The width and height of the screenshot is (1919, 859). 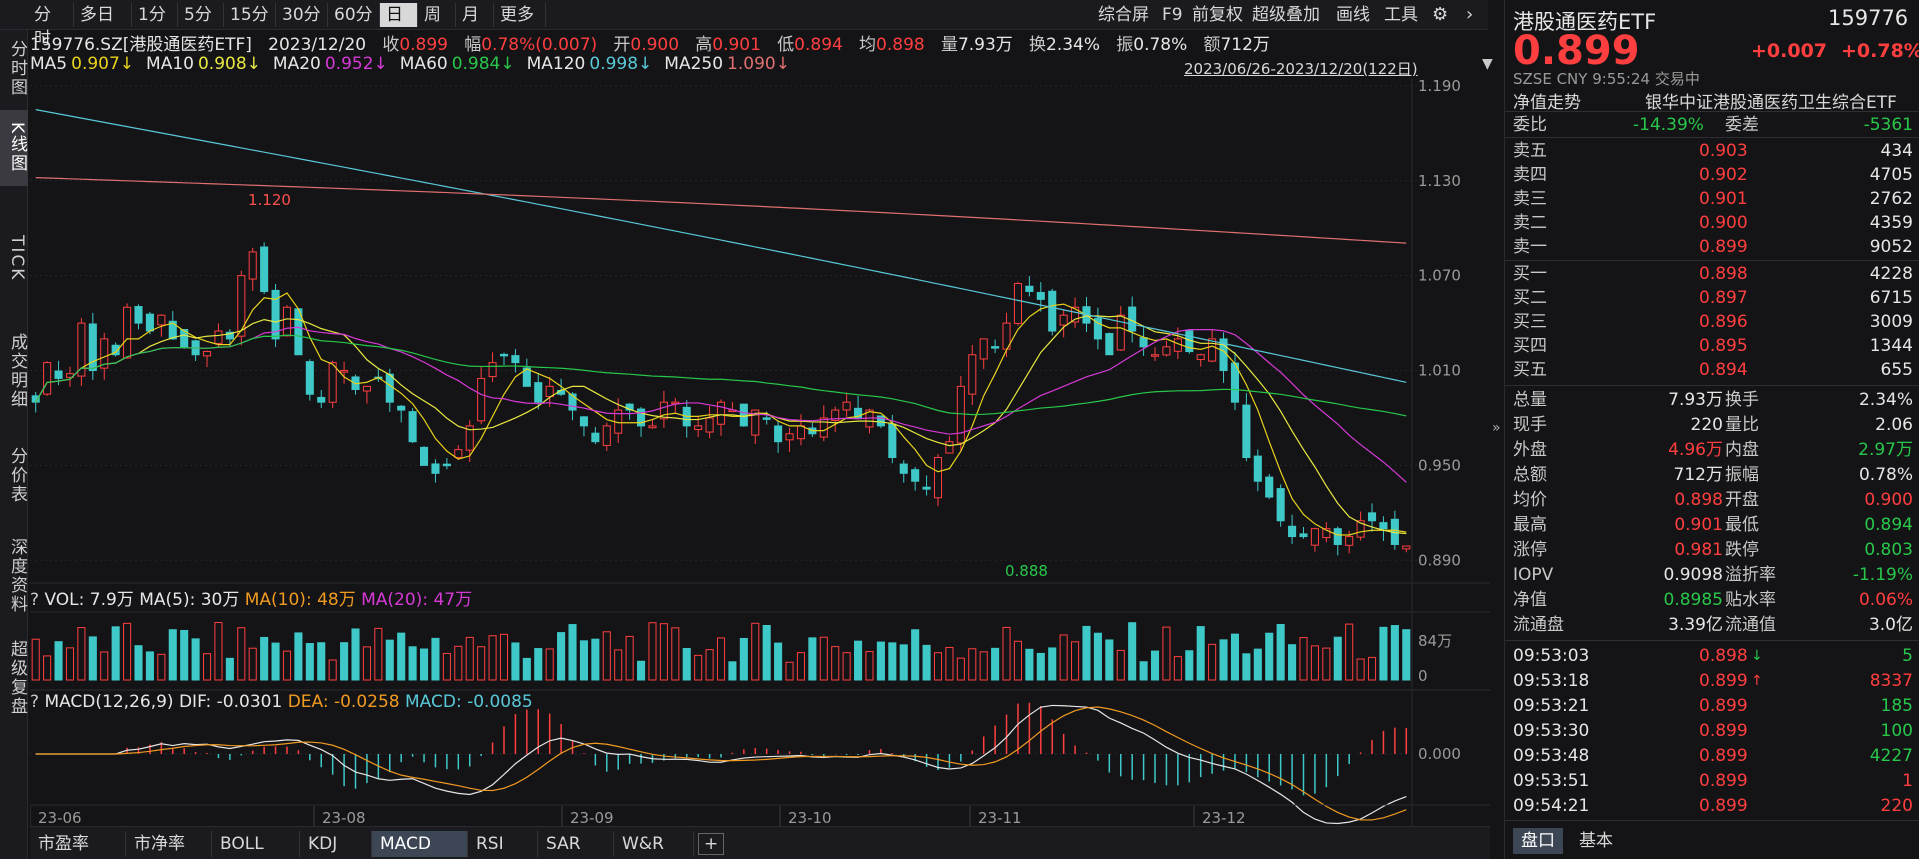 I want to click on stat-label: 最高, so click(x=1530, y=525).